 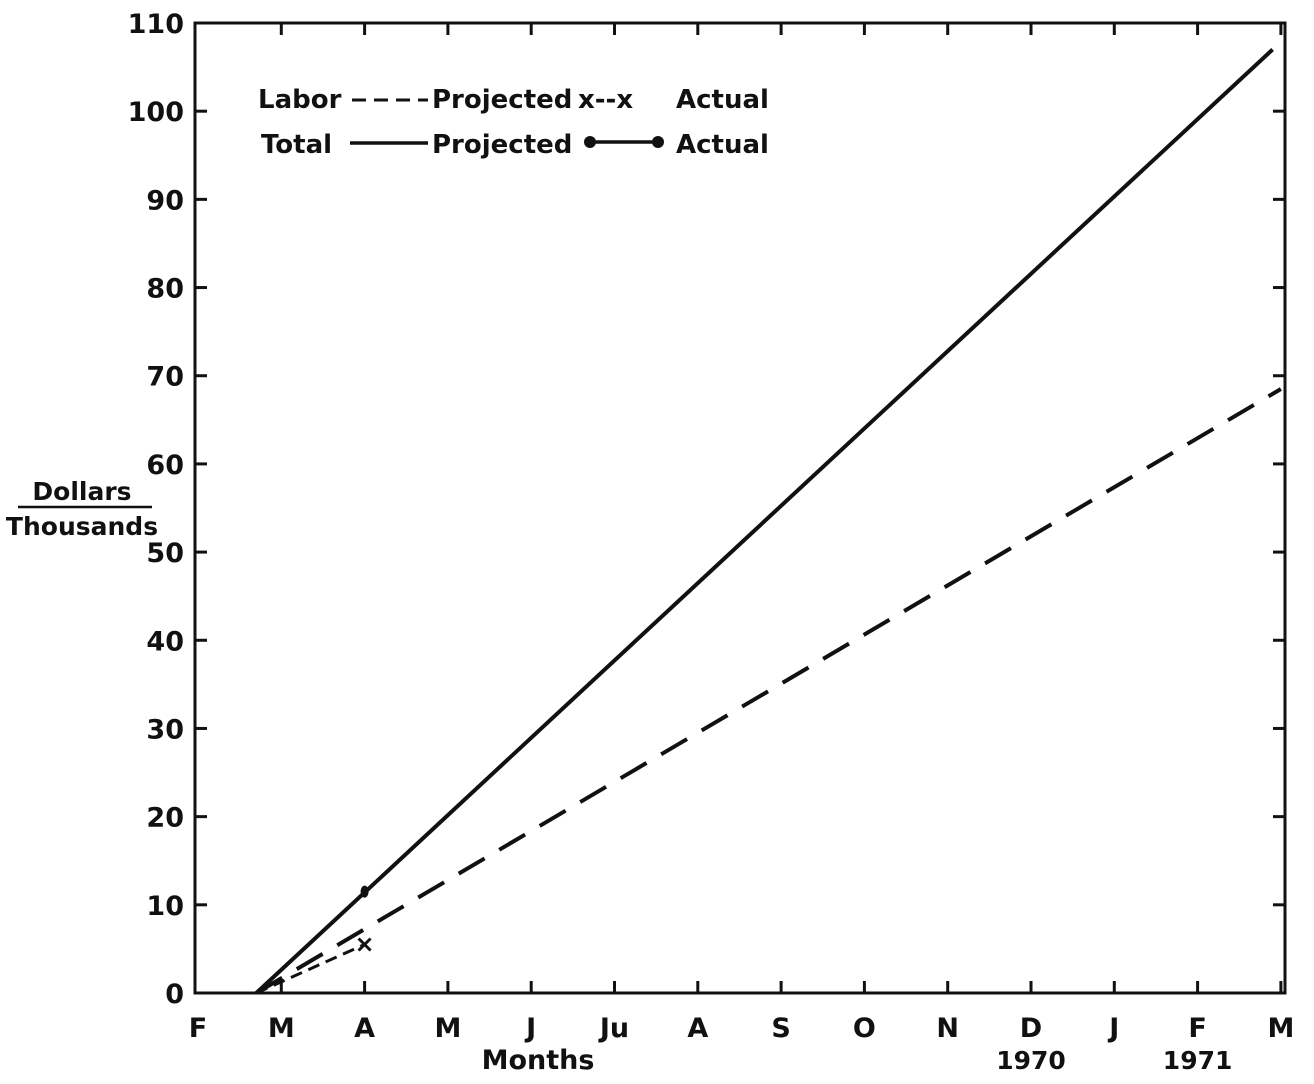 I want to click on legend-labor-label: Labor, so click(x=300, y=100).